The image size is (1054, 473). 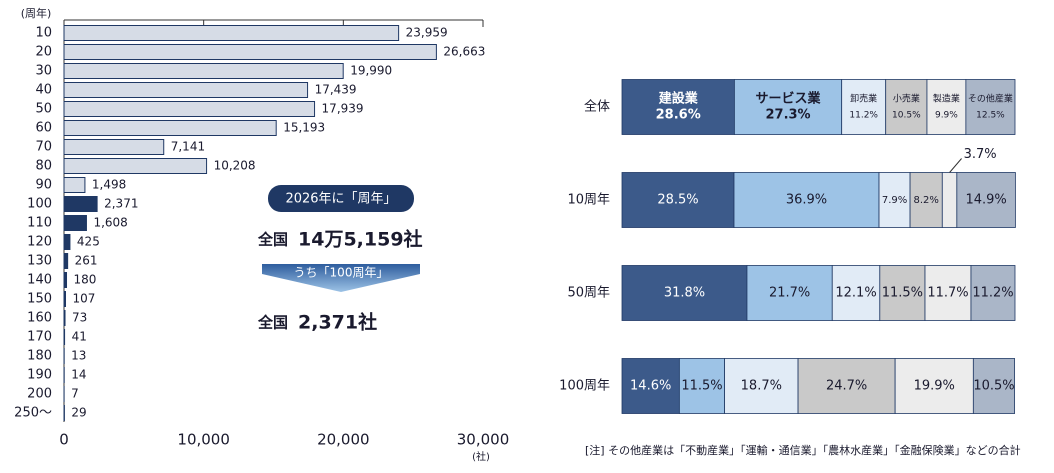 What do you see at coordinates (588, 293) in the screenshot?
I see `y-tick-label: 50周年` at bounding box center [588, 293].